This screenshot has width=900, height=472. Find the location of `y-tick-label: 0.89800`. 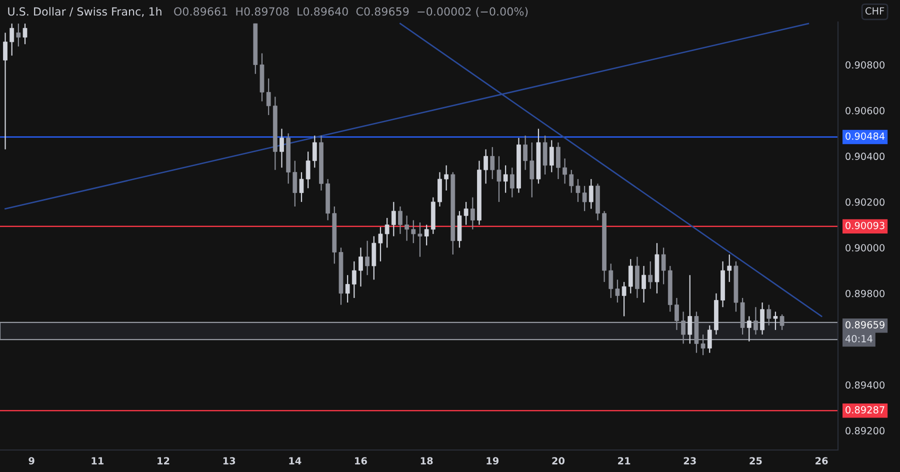

y-tick-label: 0.89800 is located at coordinates (865, 294).